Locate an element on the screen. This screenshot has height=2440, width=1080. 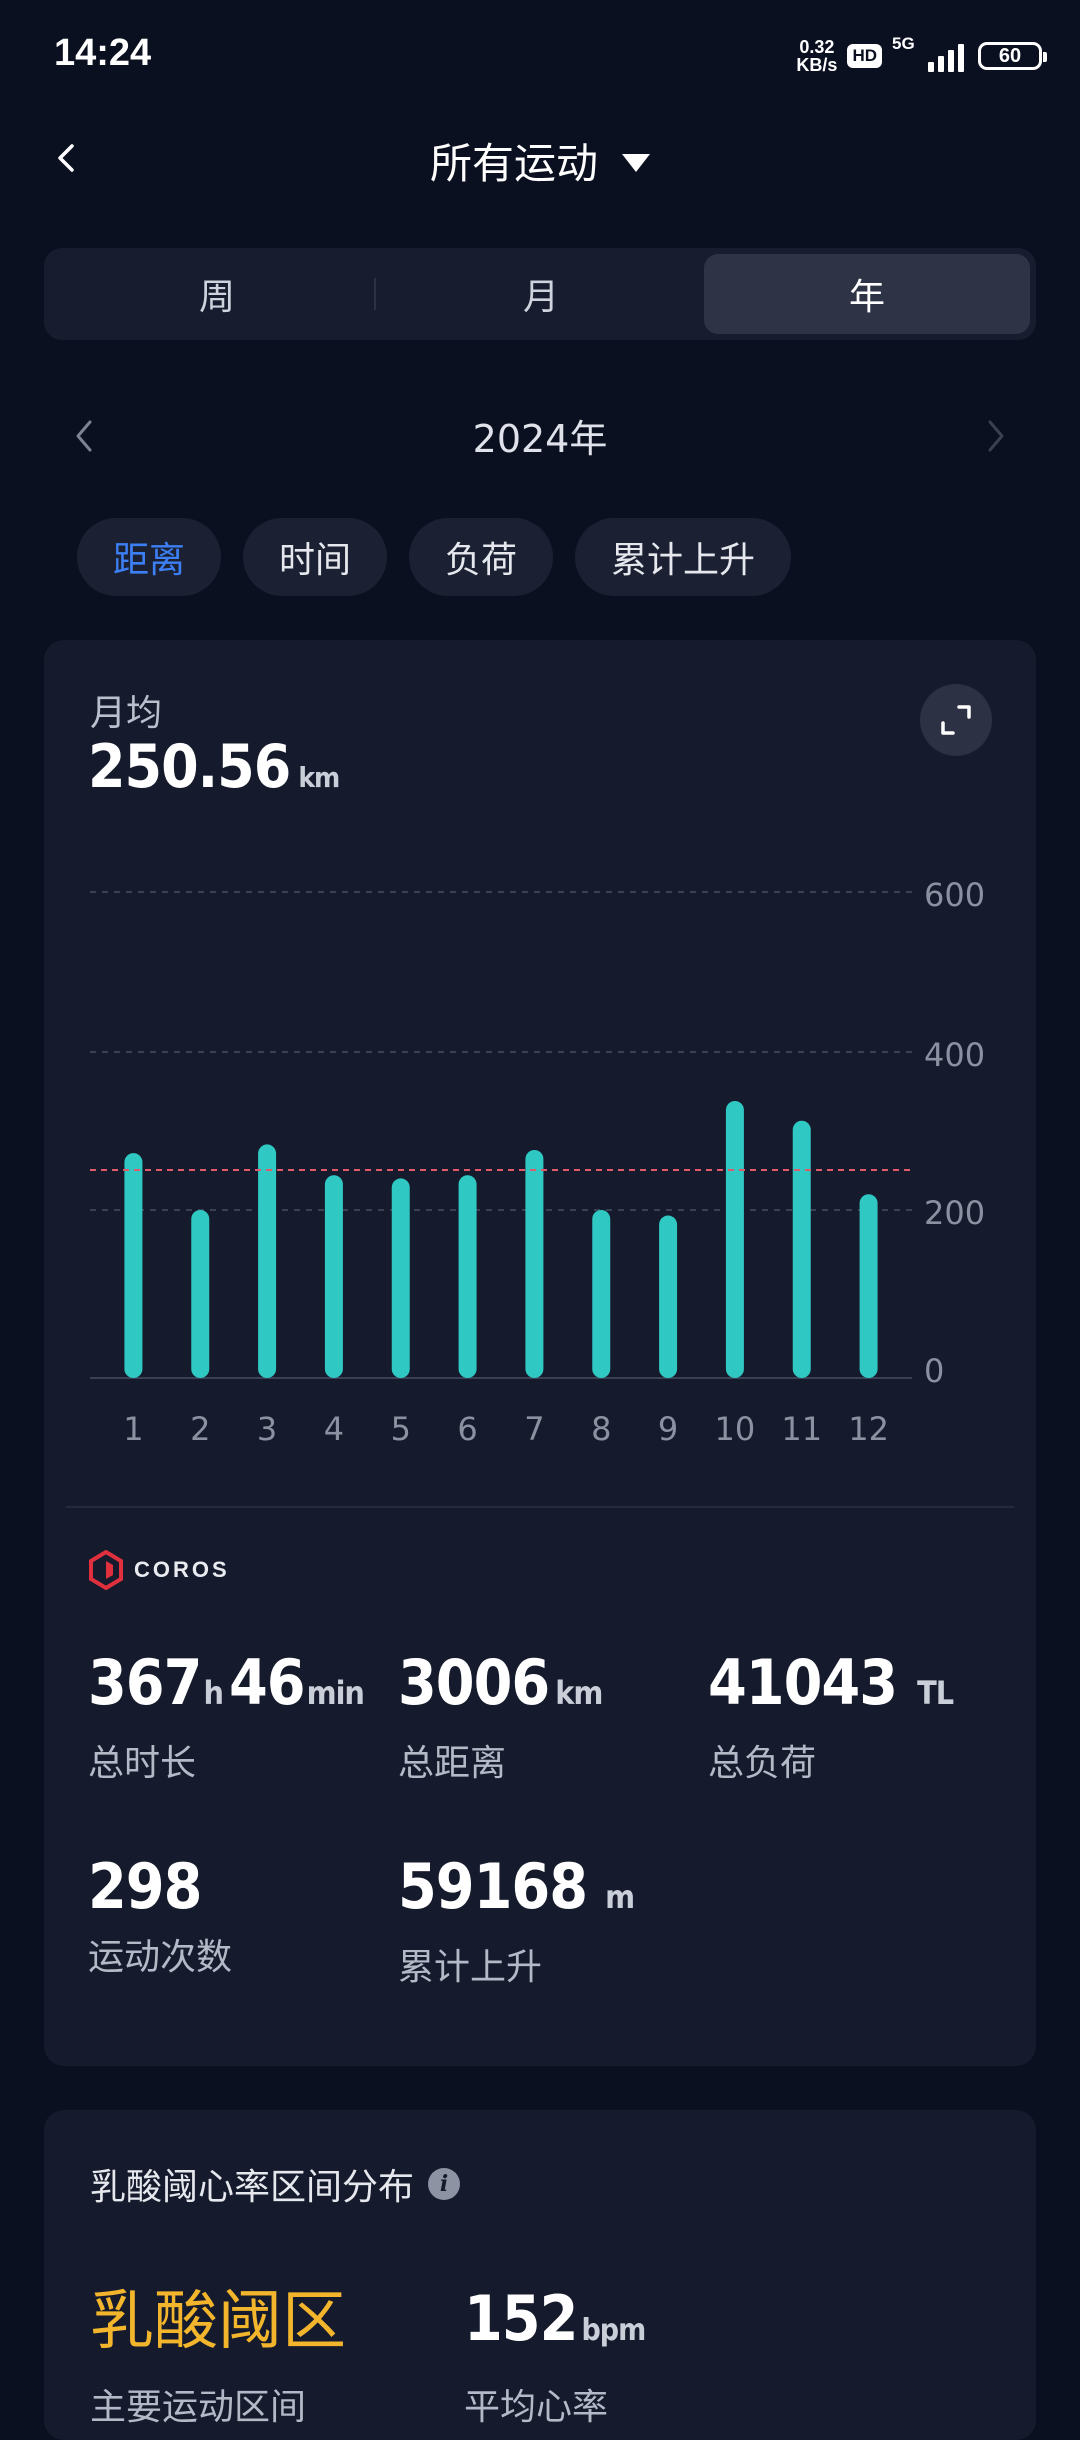
coros-logo-text: COROS is located at coordinates (182, 1569).